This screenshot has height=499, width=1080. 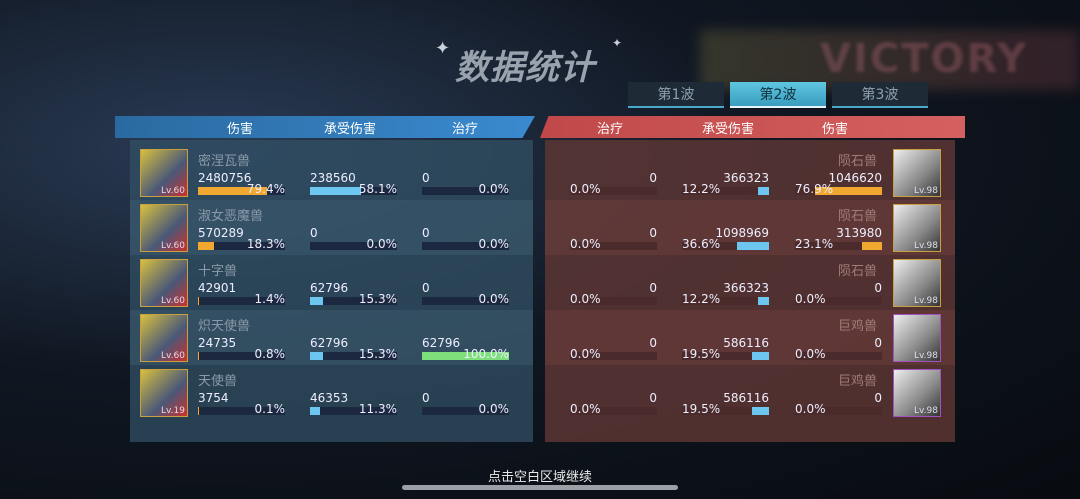 I want to click on unit-name: 十字兽, so click(x=218, y=271).